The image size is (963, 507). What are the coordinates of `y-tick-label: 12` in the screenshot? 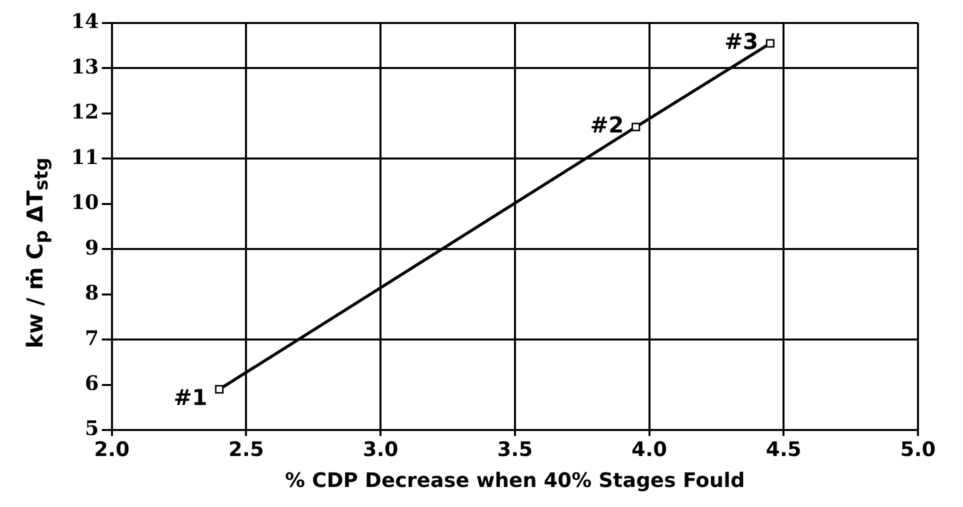 It's located at (84, 112).